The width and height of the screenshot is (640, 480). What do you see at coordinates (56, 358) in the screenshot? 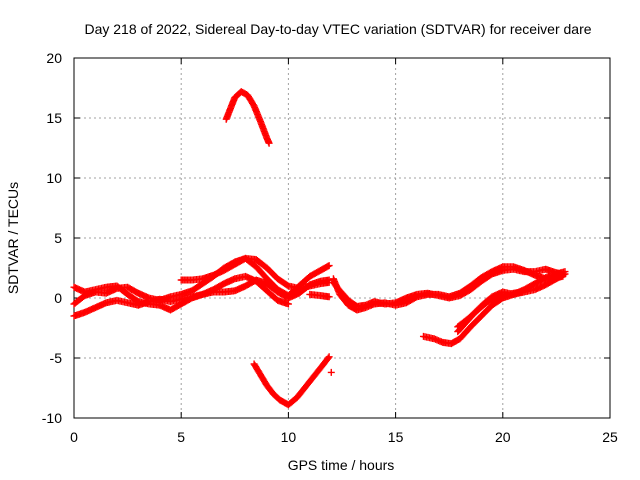
I see `y-tick-label: -5` at bounding box center [56, 358].